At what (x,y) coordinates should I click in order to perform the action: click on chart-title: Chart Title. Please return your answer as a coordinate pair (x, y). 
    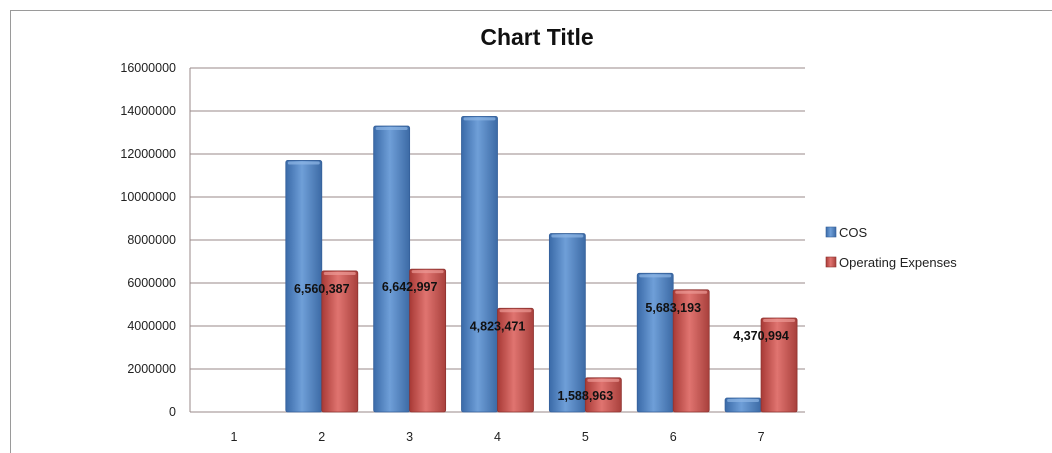
    Looking at the image, I should click on (536, 37).